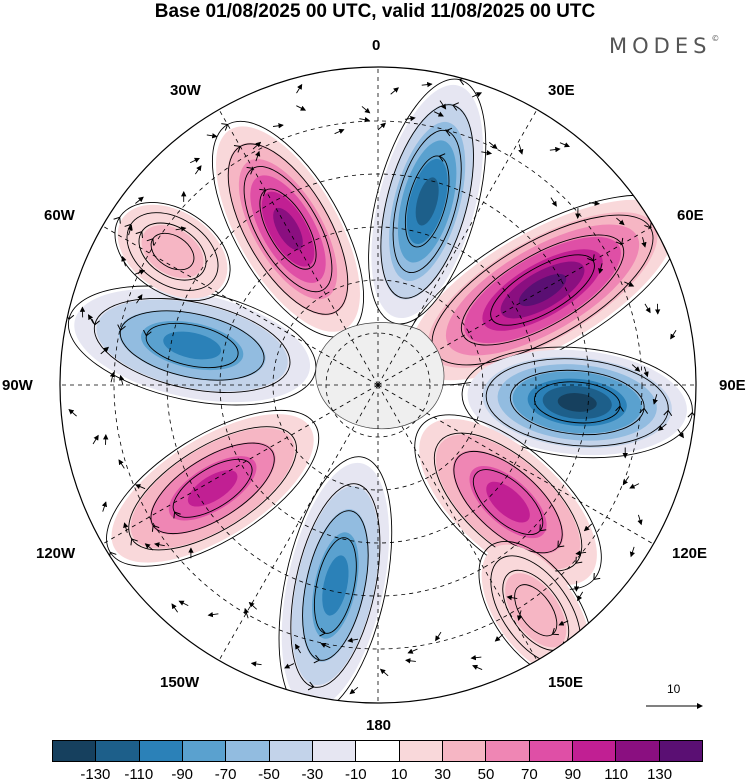  What do you see at coordinates (172, 251) in the screenshot?
I see `weak-positive-40w` at bounding box center [172, 251].